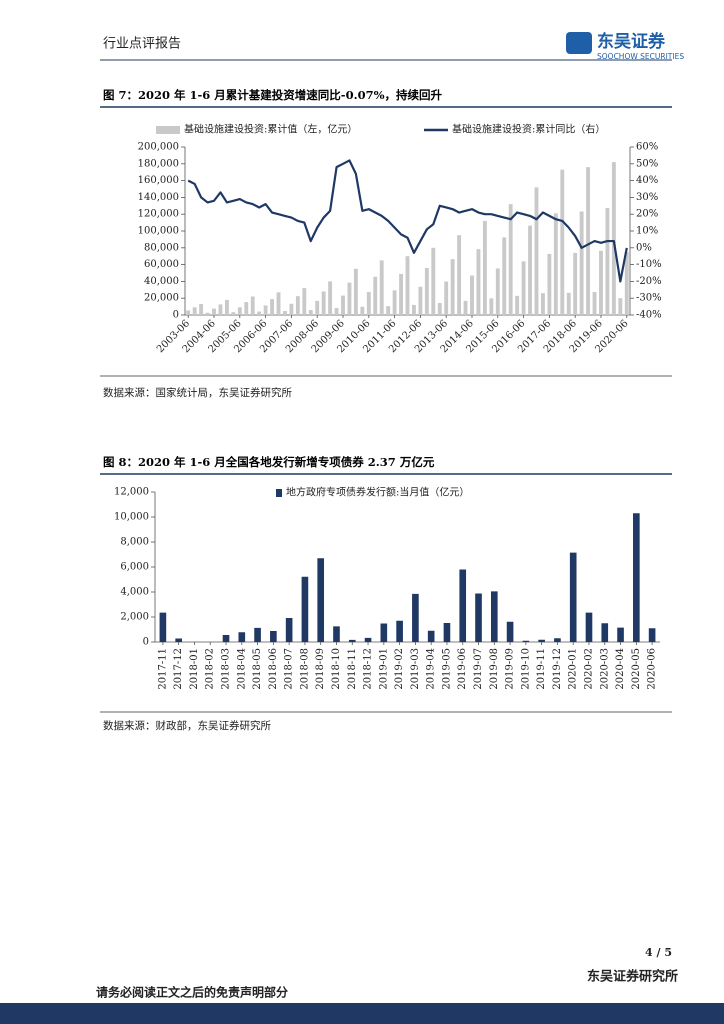 This screenshot has width=724, height=1024. I want to click on x-tick-label: 2020-05, so click(636, 669).